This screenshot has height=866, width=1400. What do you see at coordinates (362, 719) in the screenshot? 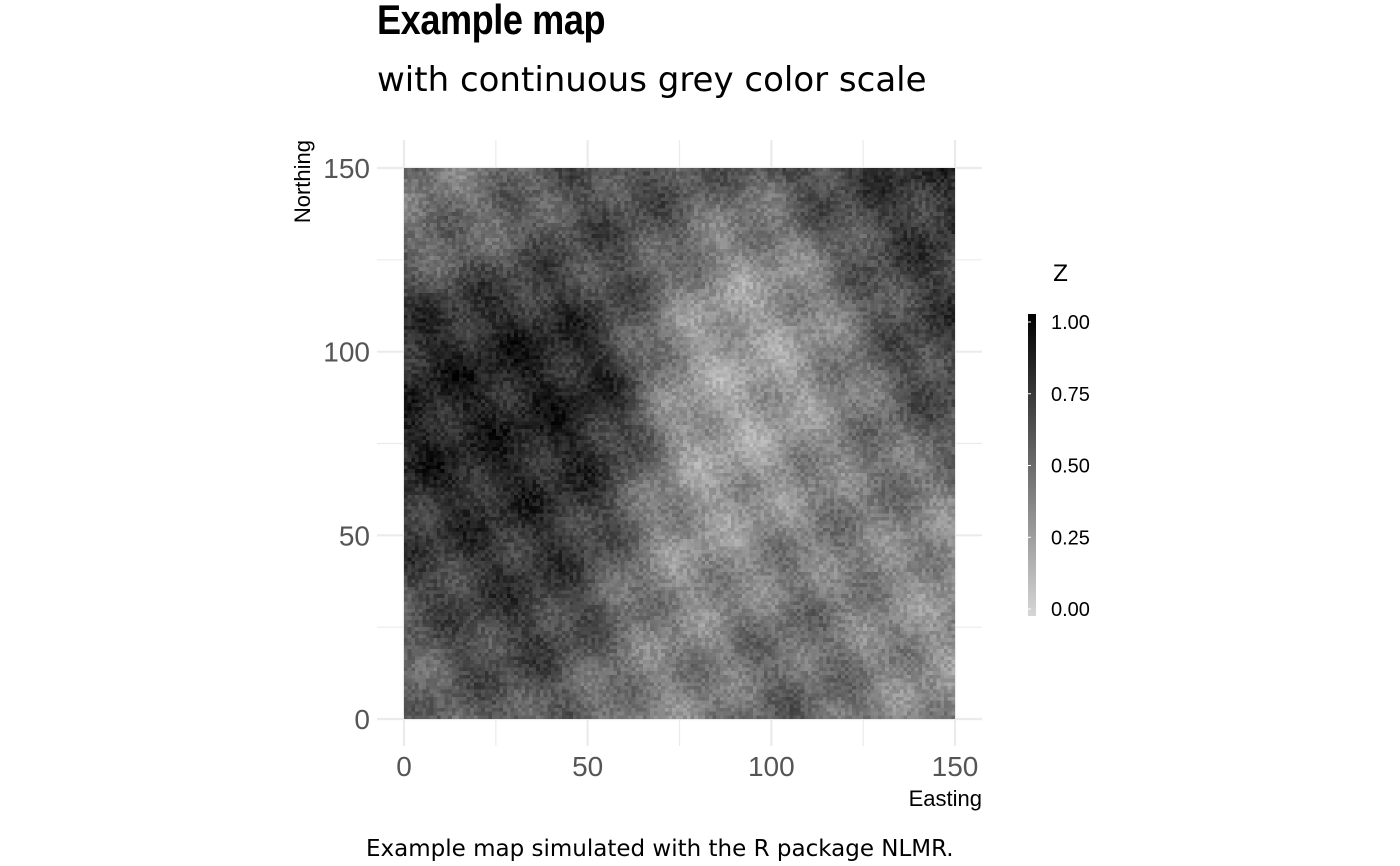
I see `y-tick-label: 0` at bounding box center [362, 719].